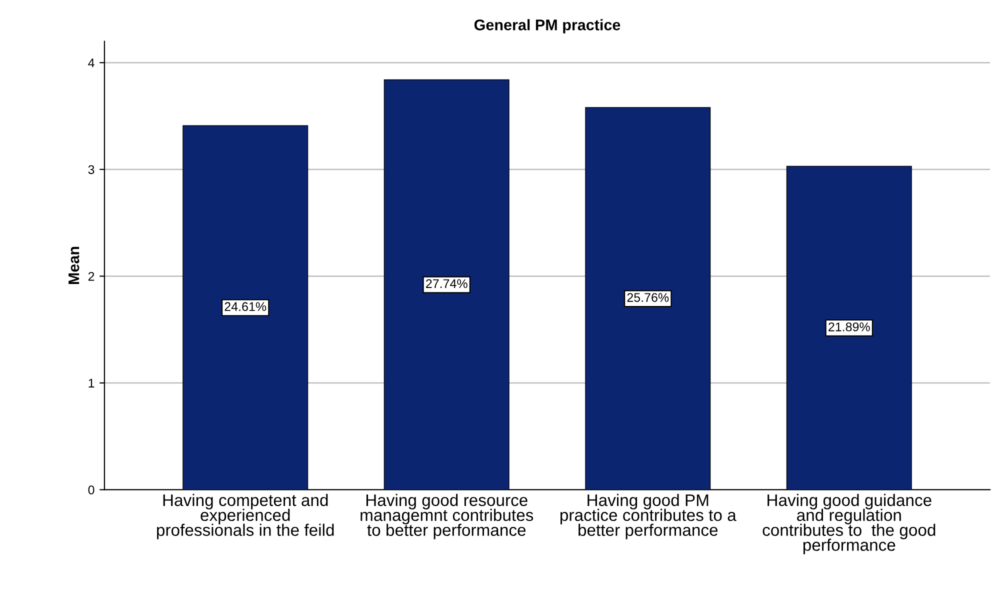 This screenshot has height=590, width=995. Describe the element at coordinates (648, 517) in the screenshot. I see `x-tick-label: Having good PM practice contributes to a better performance` at that location.